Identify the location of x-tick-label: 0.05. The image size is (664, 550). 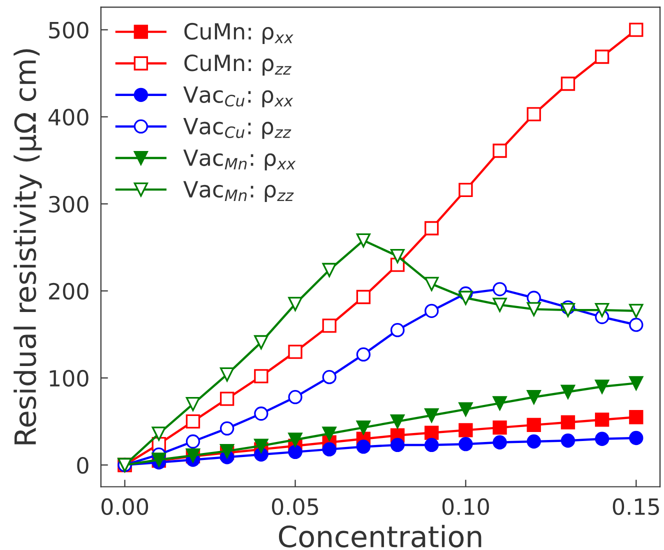
(295, 507).